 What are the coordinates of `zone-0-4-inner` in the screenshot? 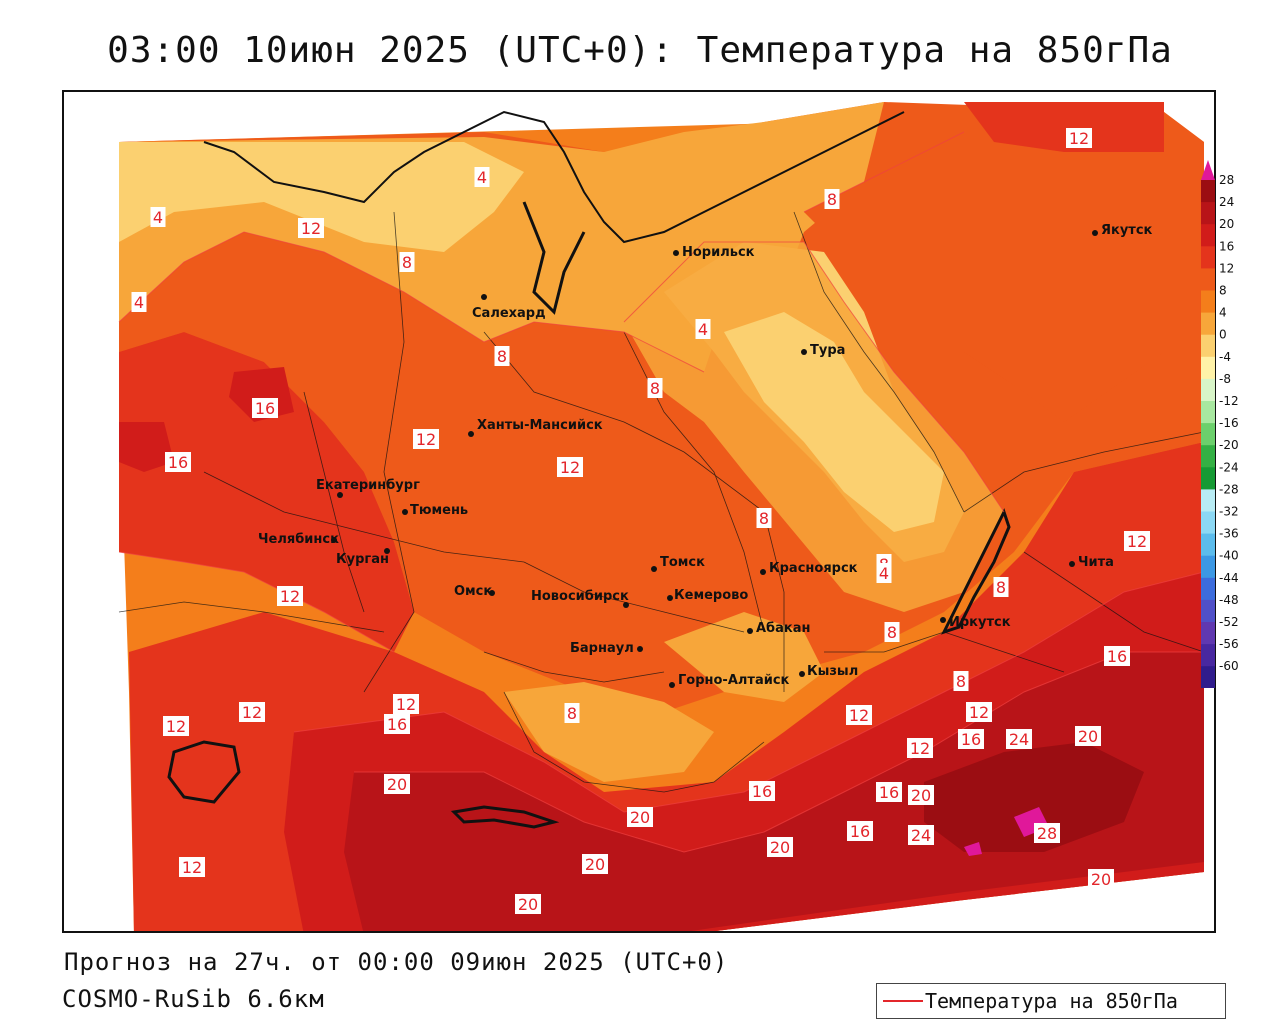 It's located at (834, 422).